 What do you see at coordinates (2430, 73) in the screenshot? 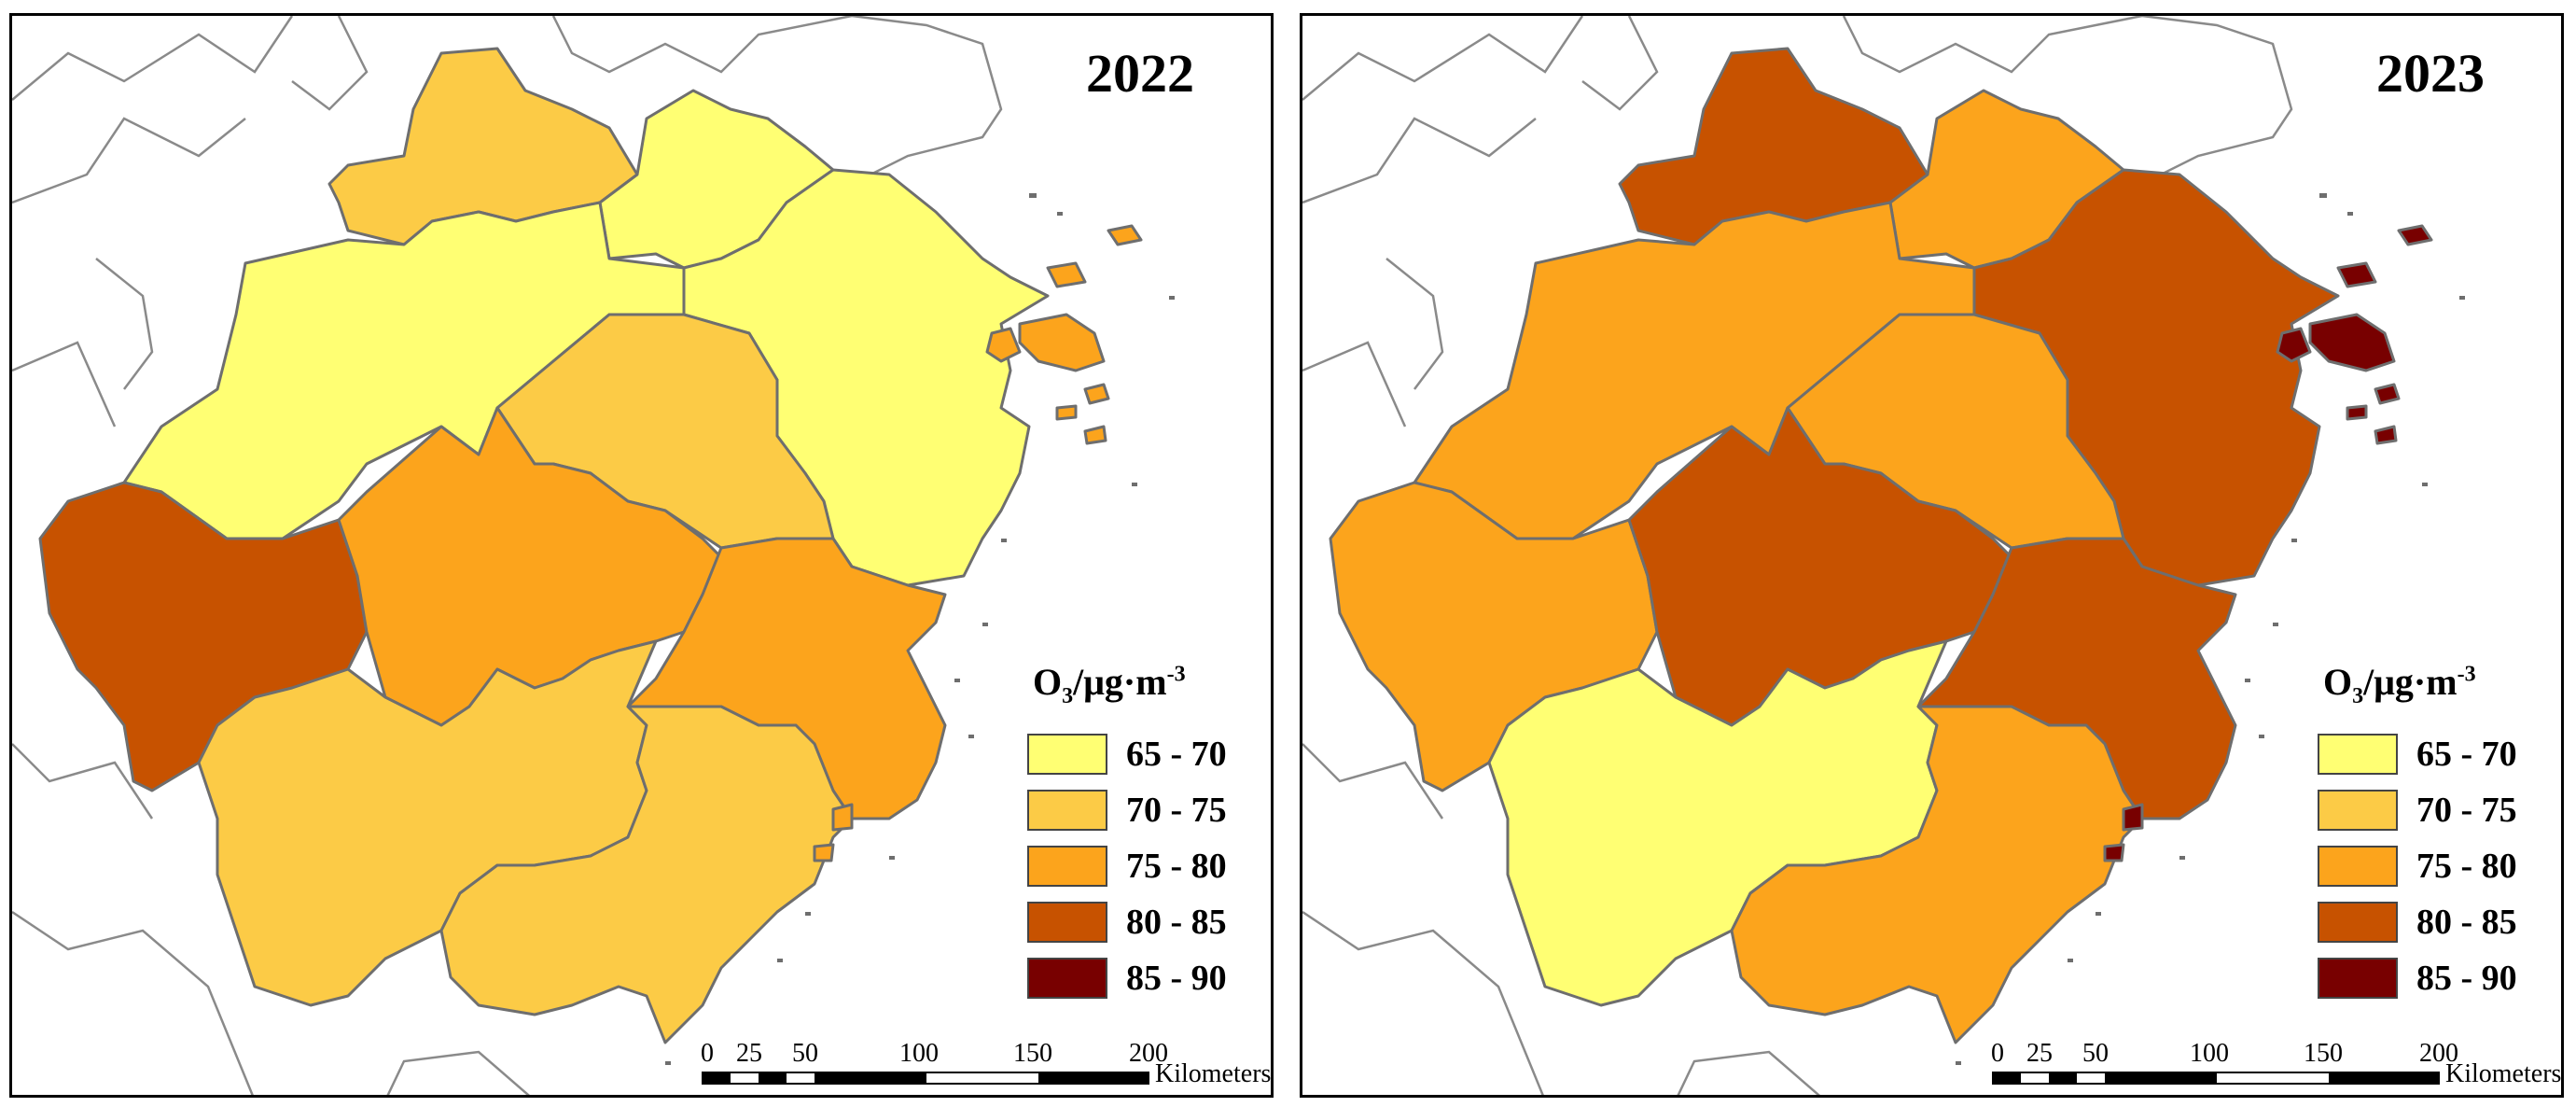
I see `year-label: 2023` at bounding box center [2430, 73].